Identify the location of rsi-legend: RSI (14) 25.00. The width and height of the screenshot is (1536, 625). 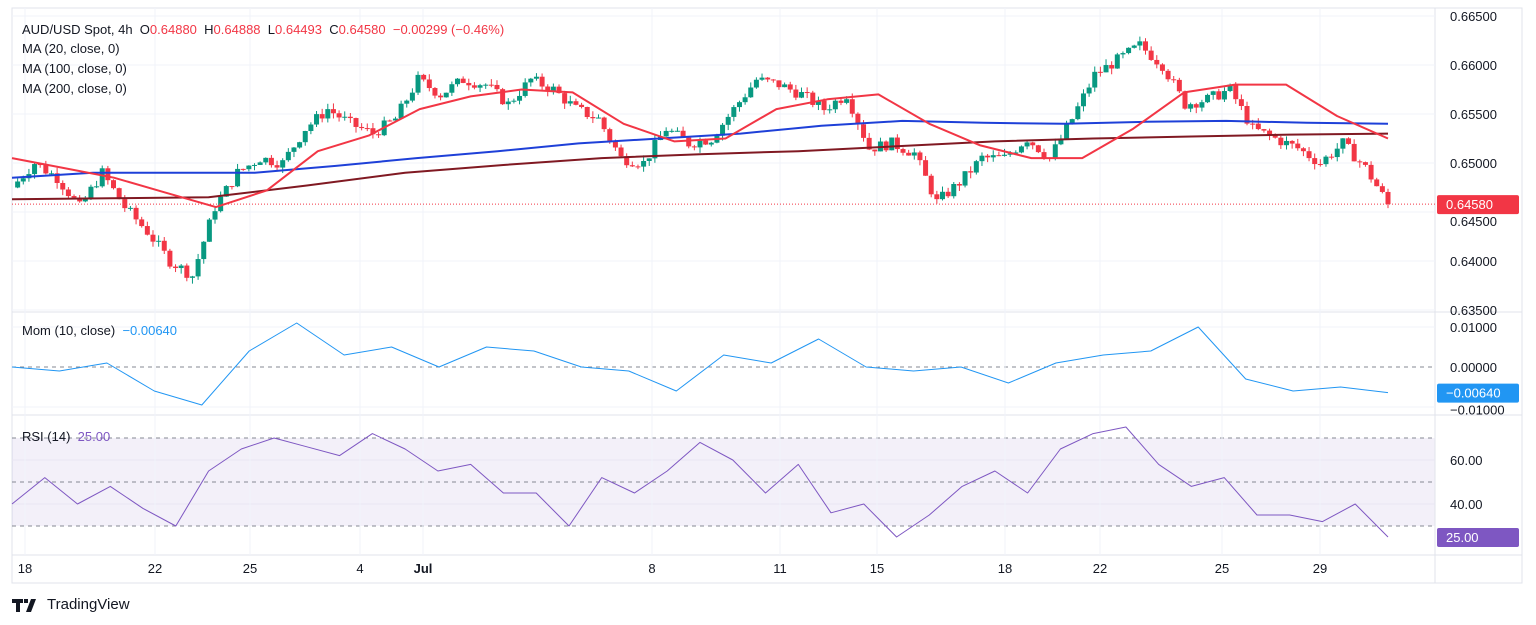
(66, 436).